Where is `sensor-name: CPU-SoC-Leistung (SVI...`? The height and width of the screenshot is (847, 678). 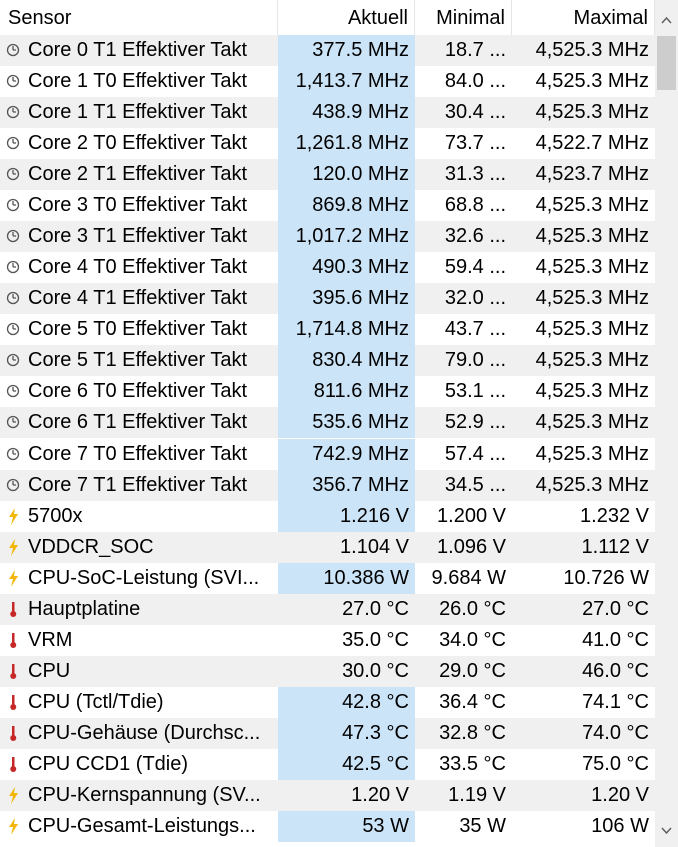
sensor-name: CPU-SoC-Leistung (SVI... is located at coordinates (144, 578).